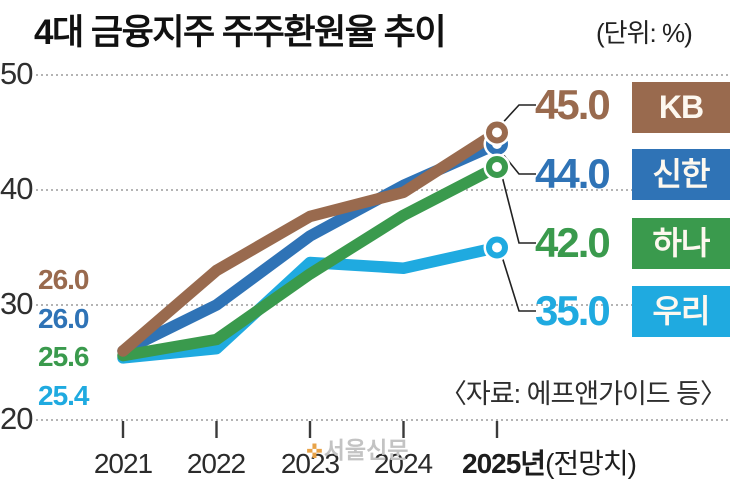 The image size is (730, 485). I want to click on marker-KB, so click(497, 132).